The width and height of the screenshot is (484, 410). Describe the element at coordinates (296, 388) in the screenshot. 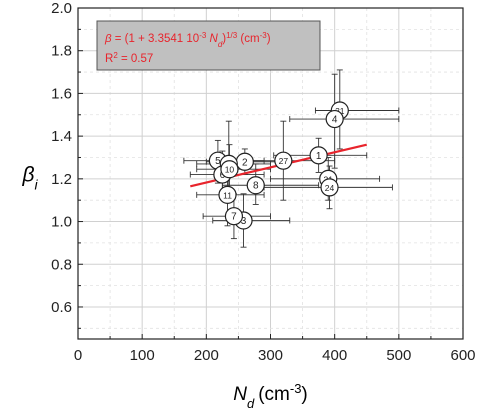

I see `x-label-unit-sup: -3` at that location.